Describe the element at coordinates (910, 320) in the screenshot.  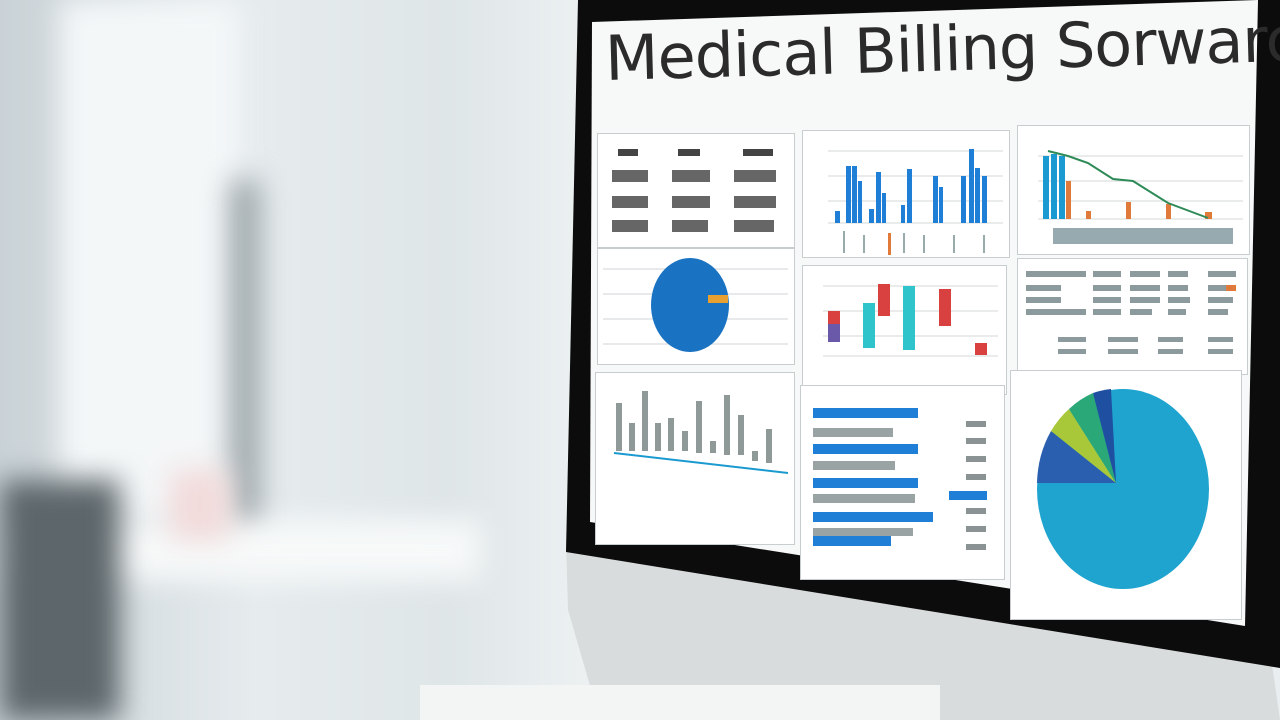
I see `floating-bar-chart` at that location.